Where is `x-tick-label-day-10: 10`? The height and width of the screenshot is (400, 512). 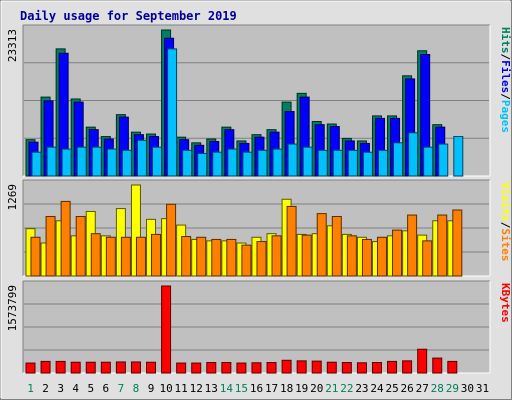
x-tick-label-day-10: 10 is located at coordinates (165, 388).